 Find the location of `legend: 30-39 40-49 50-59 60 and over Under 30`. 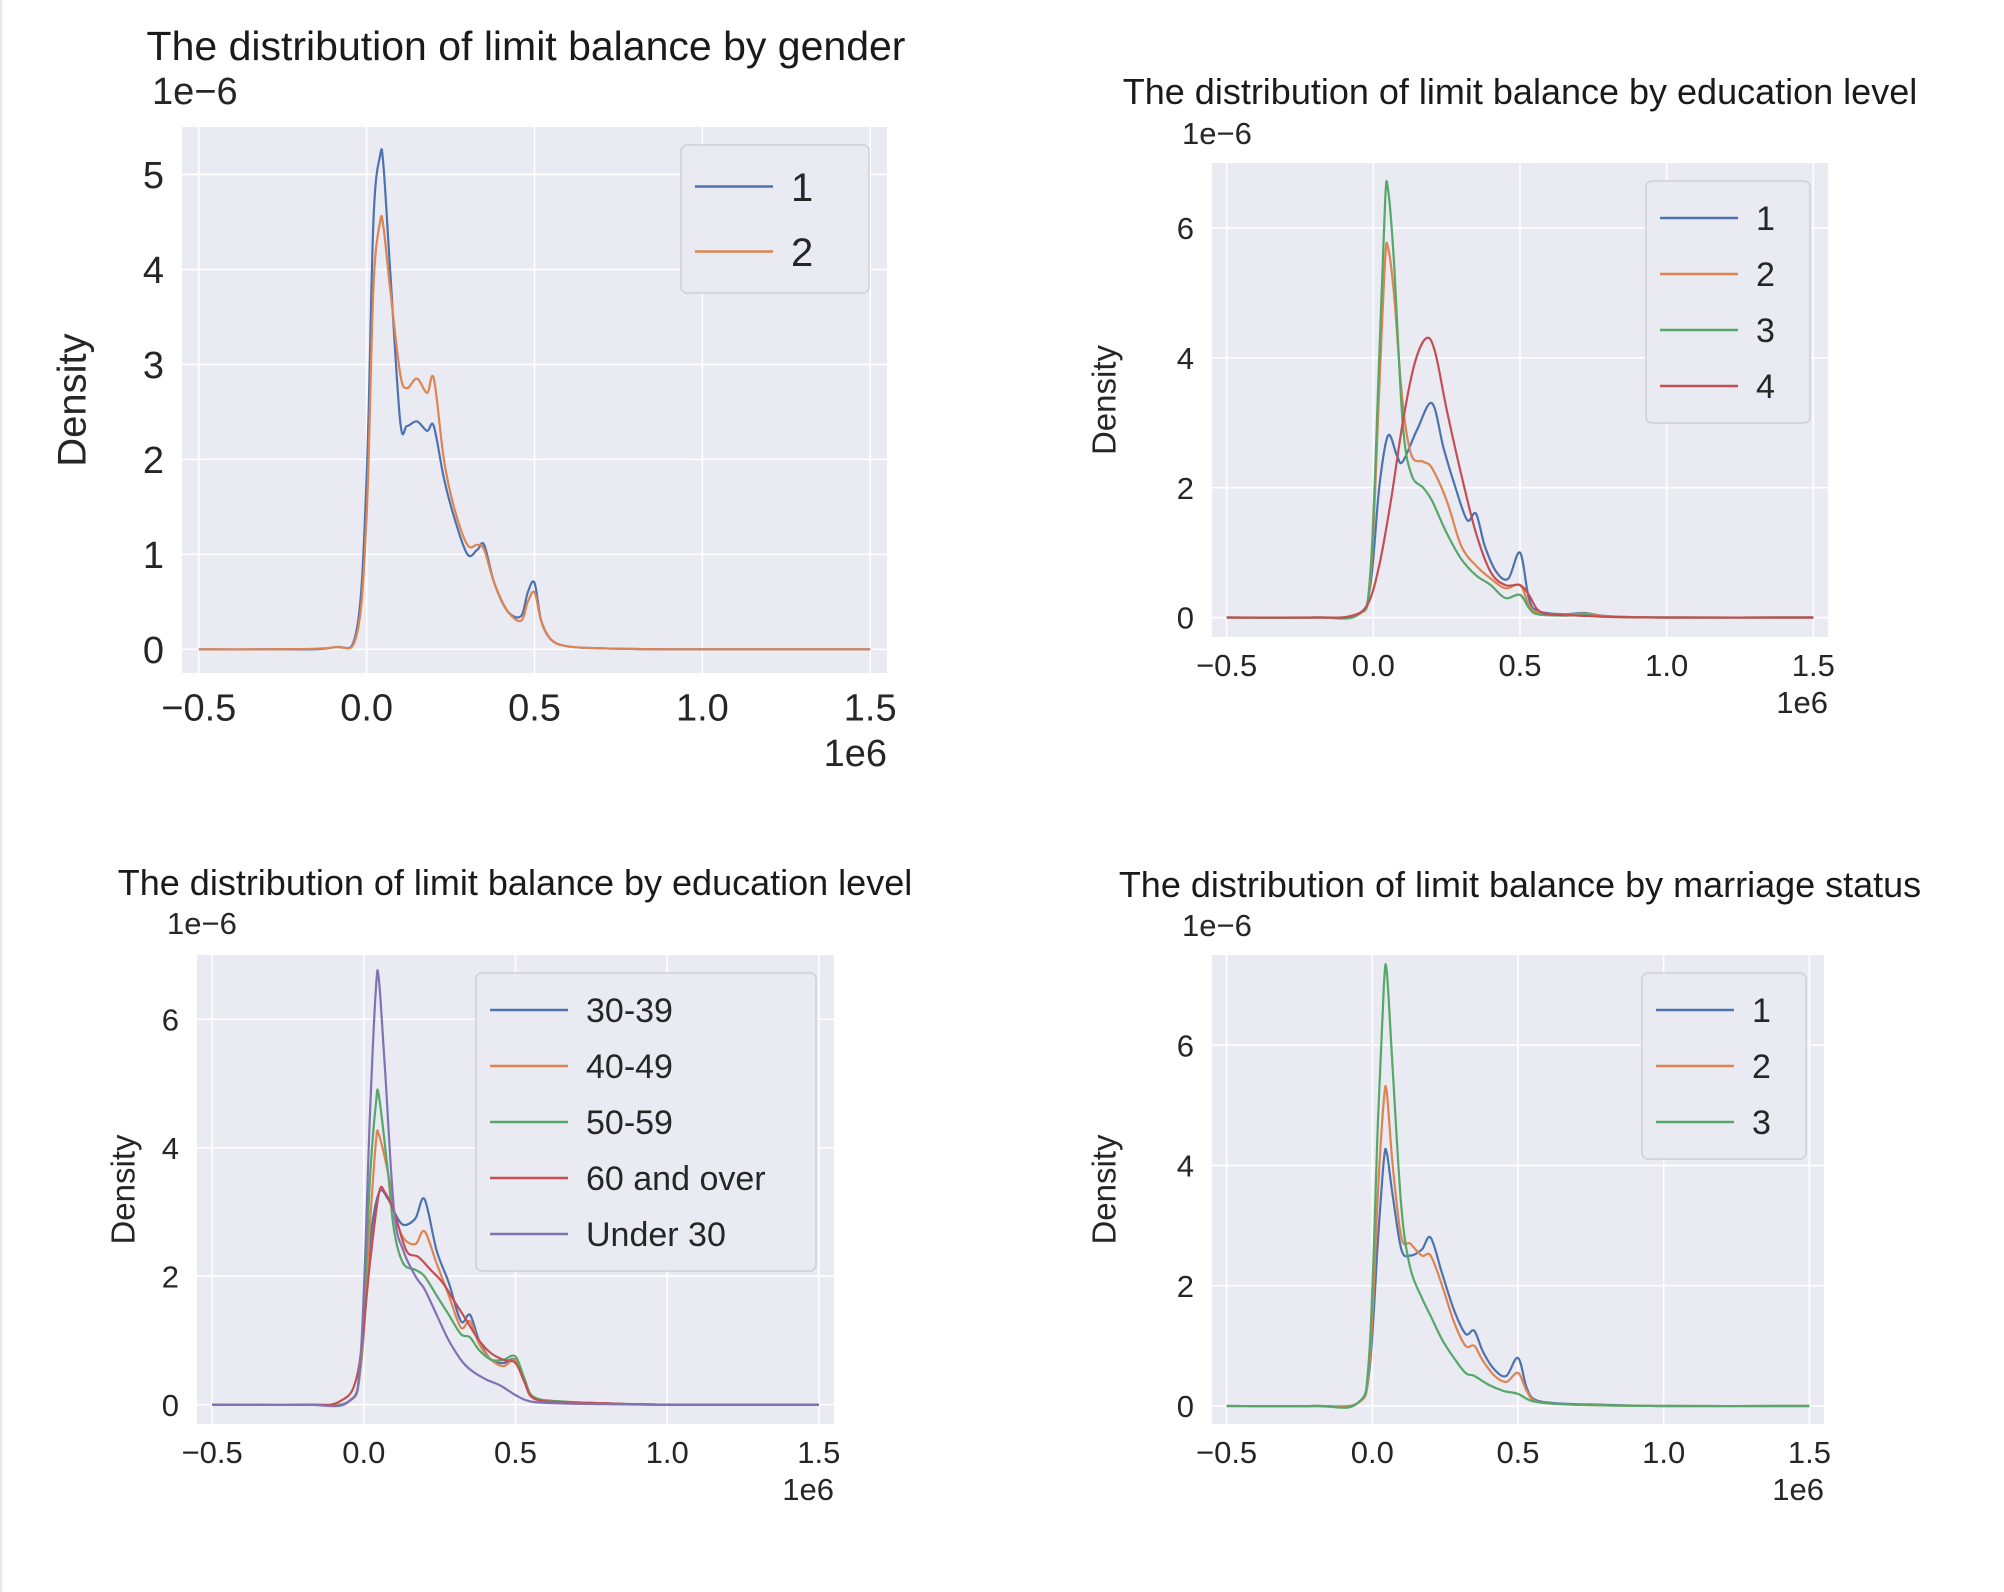

legend: 30-39 40-49 50-59 60 and over Under 30 is located at coordinates (646, 1122).